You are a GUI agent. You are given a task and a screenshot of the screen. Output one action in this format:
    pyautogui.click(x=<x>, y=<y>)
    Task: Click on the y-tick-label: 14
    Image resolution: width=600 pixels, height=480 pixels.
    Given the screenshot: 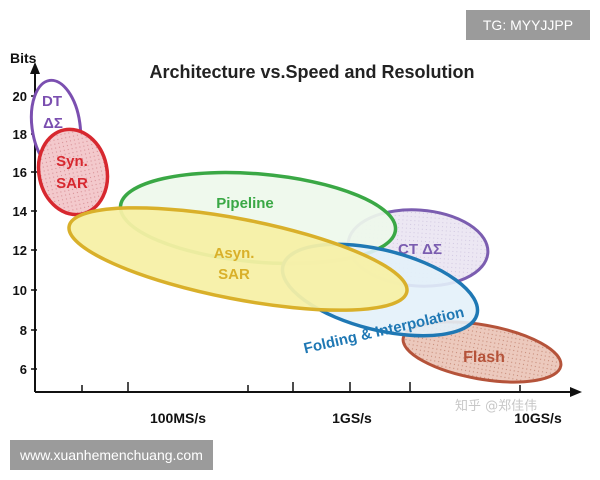 What is the action you would take?
    pyautogui.click(x=20, y=211)
    